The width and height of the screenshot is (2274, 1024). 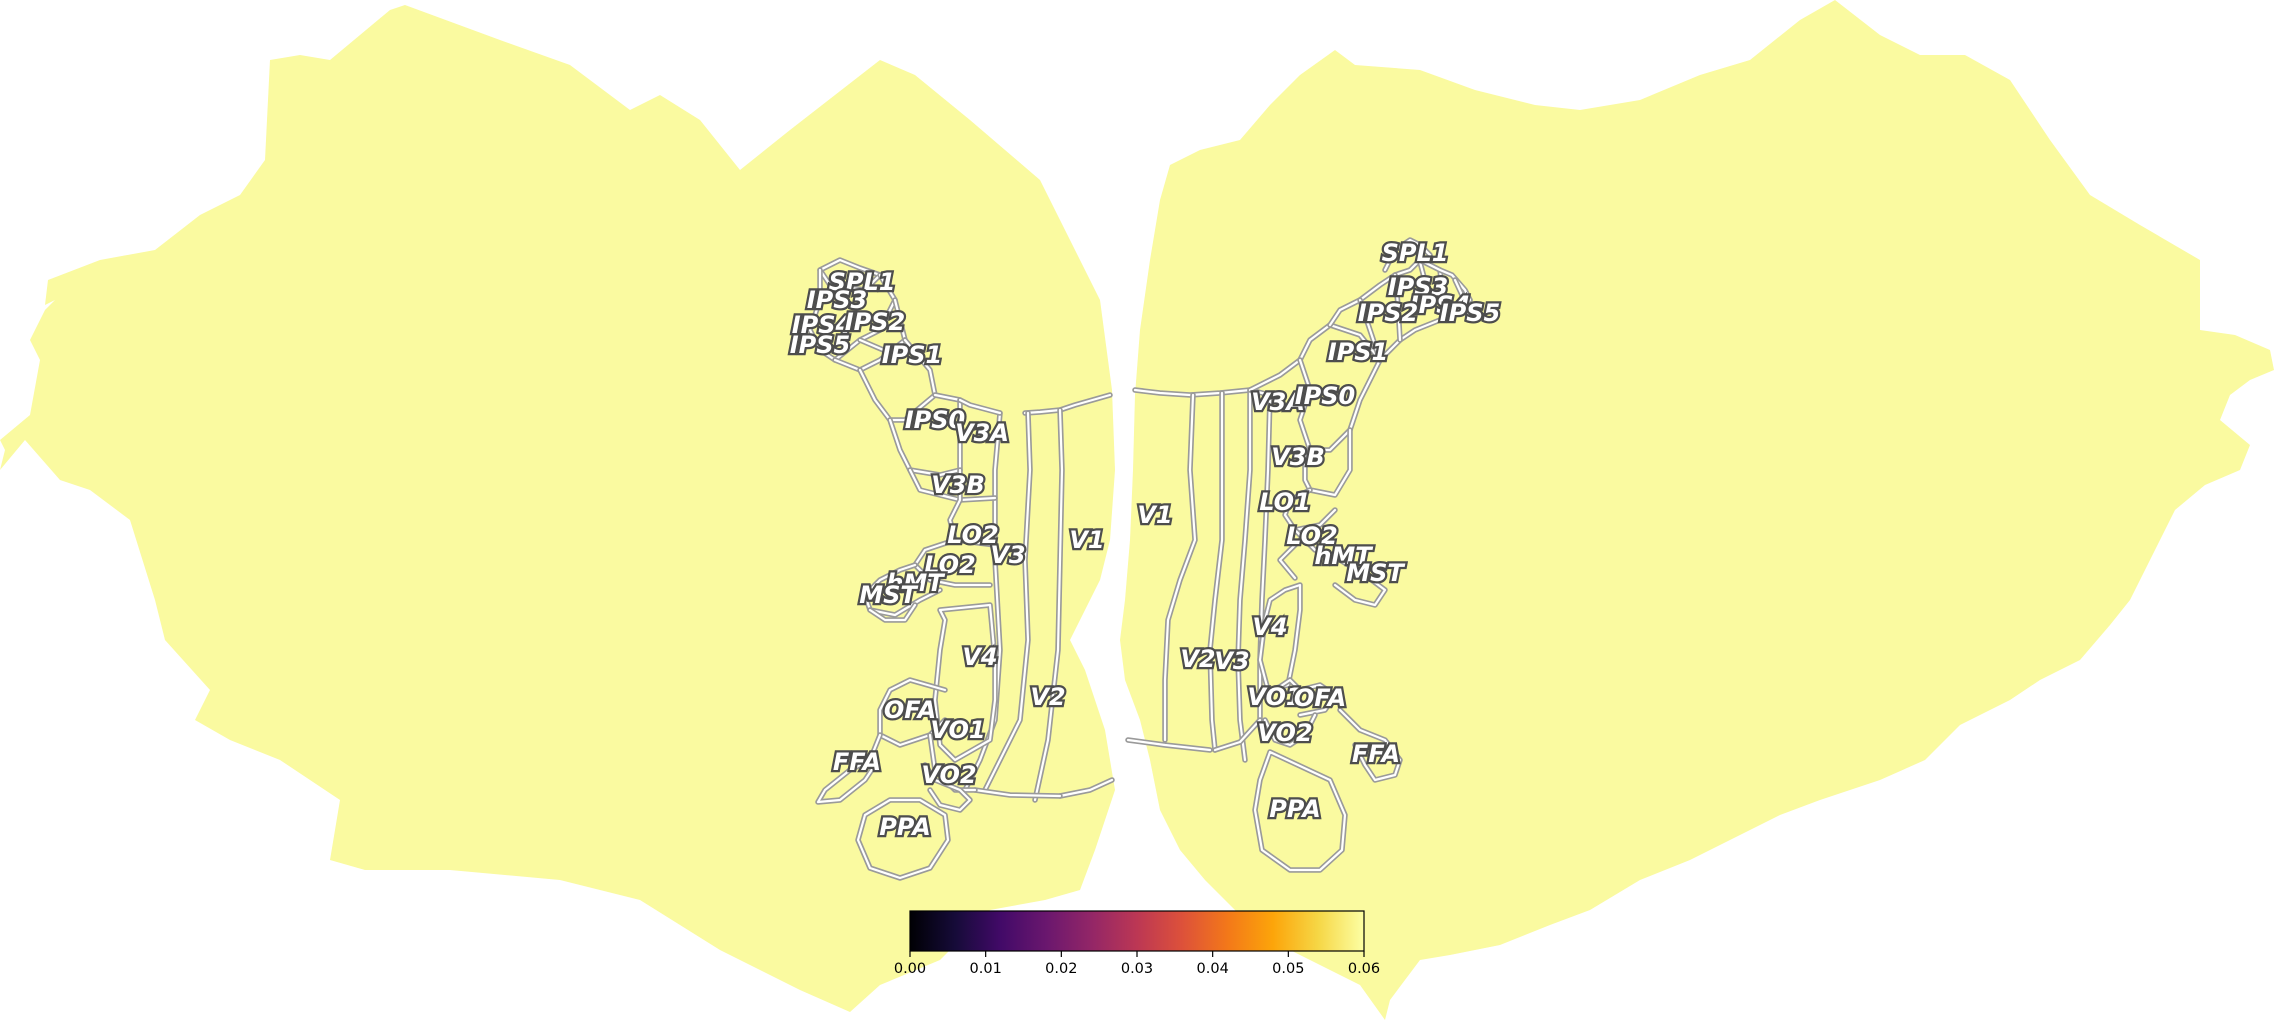 What do you see at coordinates (1137, 964) in the screenshot?
I see `colorbar-ticks: 0.00 0.01 0.02 0.03 0.04 0.05 0.06` at bounding box center [1137, 964].